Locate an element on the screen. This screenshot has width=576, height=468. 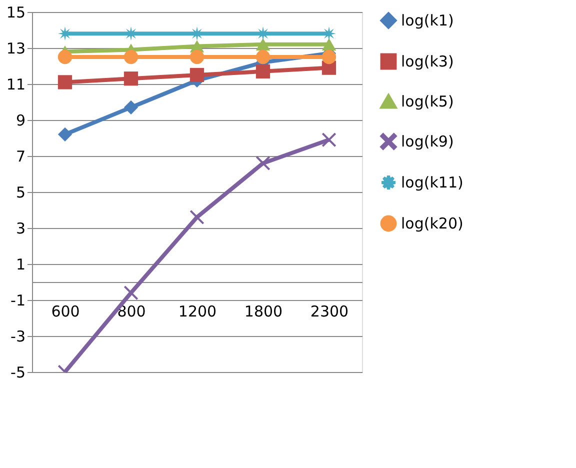
x-tick-label: 1800 is located at coordinates (263, 311).